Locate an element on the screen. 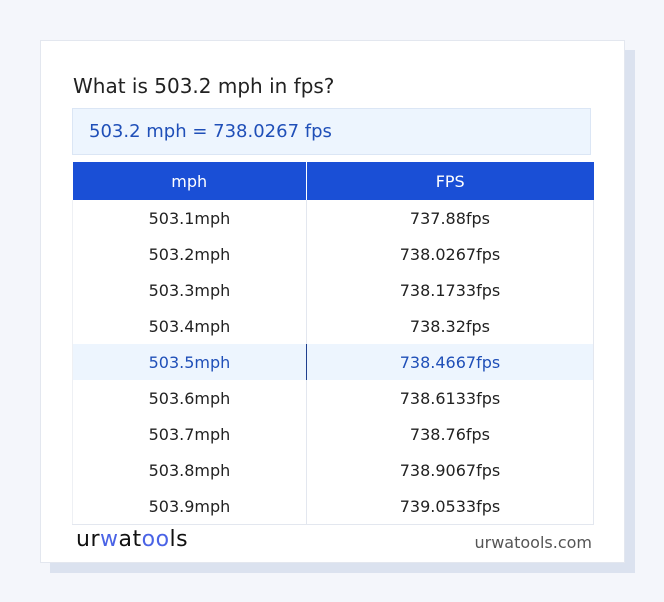  table-row: 503.9mph 739.0533fps is located at coordinates (333, 506).